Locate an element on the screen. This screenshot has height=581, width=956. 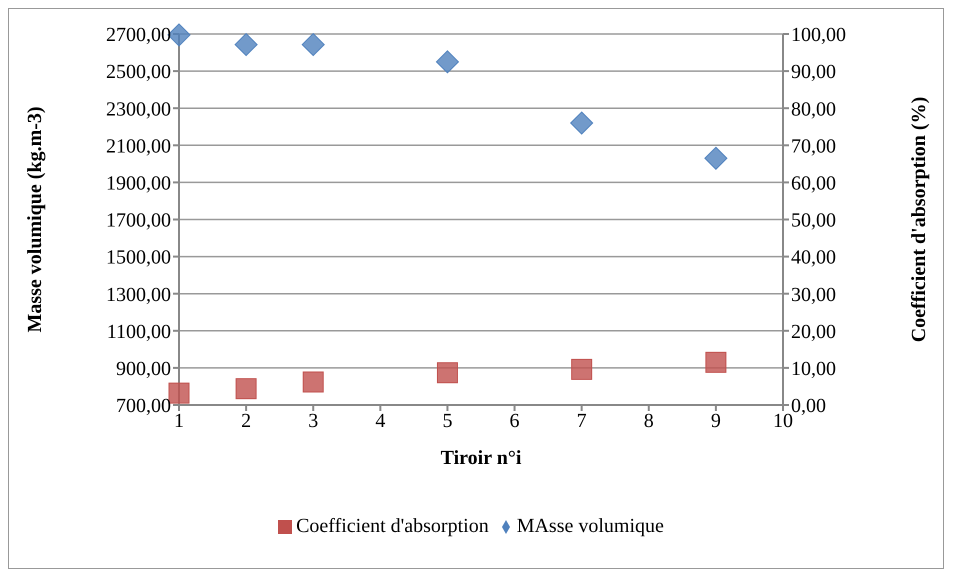
x-tick-label: 9 is located at coordinates (715, 421).